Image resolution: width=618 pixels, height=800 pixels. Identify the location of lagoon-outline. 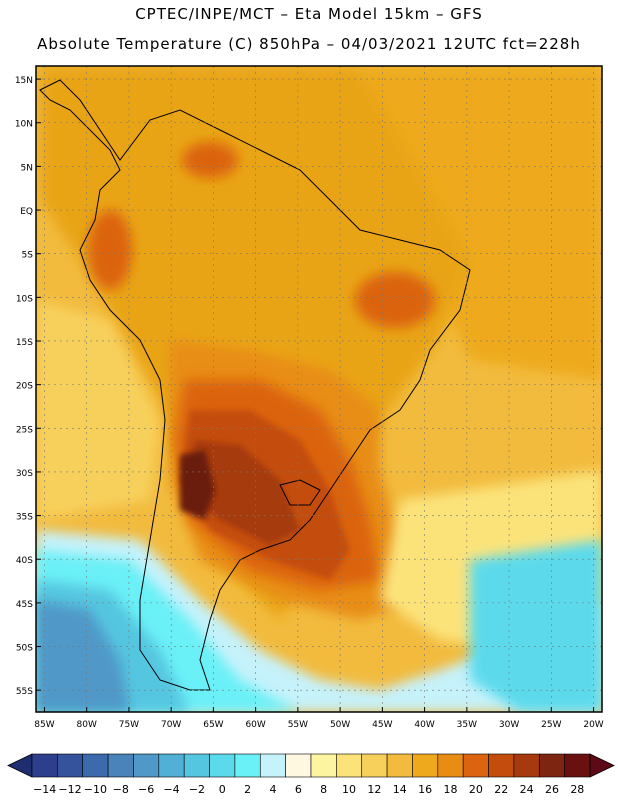
(300, 492).